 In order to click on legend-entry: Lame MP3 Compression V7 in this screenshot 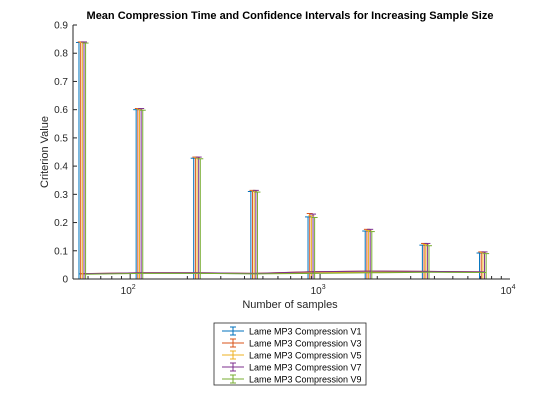, I will do `click(292, 367)`.